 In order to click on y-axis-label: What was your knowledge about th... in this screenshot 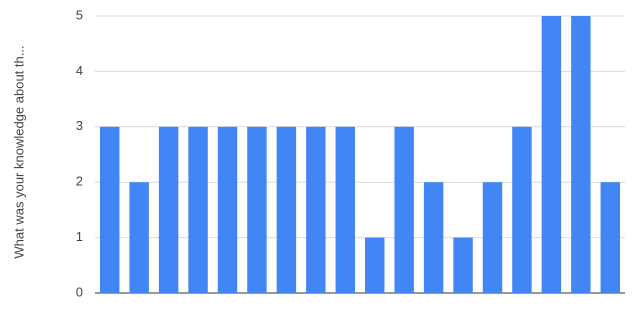, I will do `click(18, 151)`.